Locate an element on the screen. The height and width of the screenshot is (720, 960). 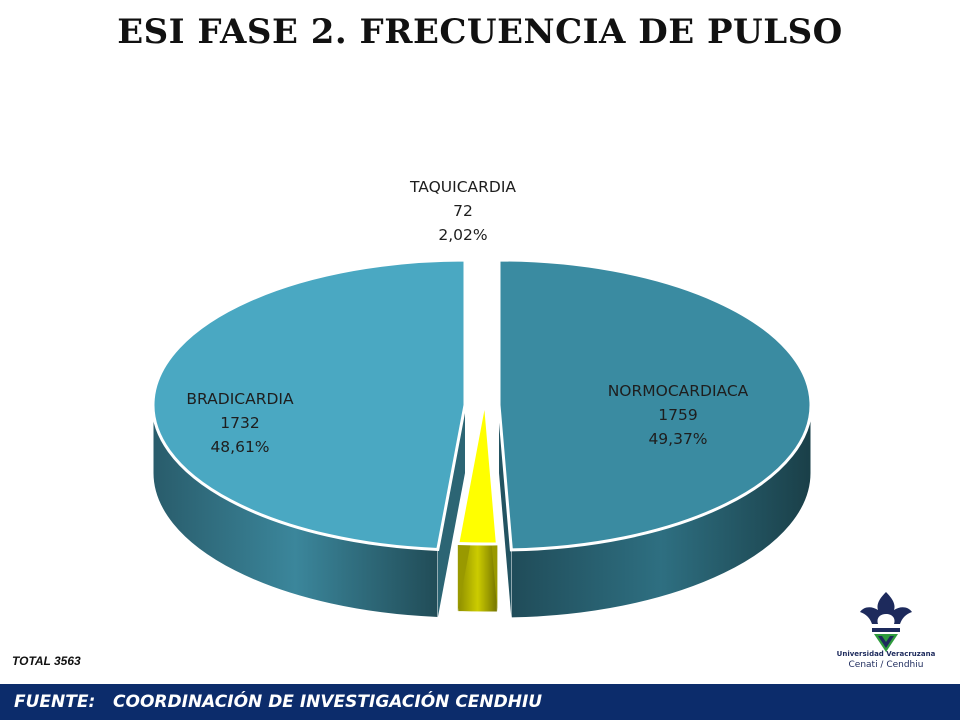
total-label: TOTAL 3563 is located at coordinates (46, 661).